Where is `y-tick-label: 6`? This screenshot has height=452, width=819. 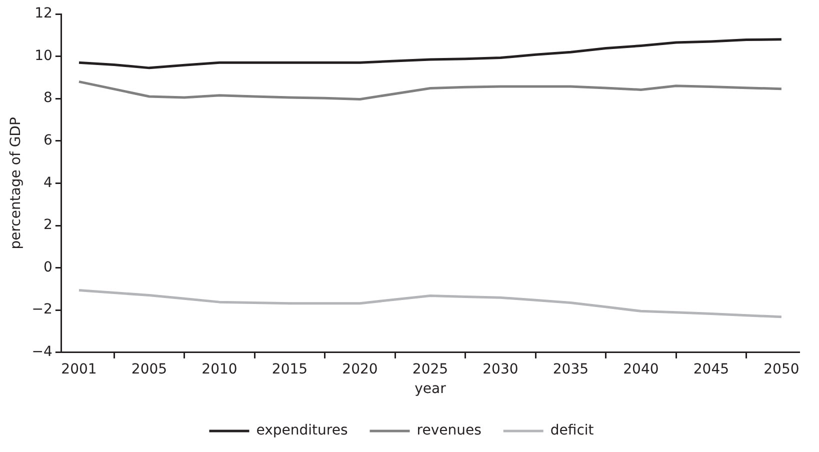 y-tick-label: 6 is located at coordinates (48, 140).